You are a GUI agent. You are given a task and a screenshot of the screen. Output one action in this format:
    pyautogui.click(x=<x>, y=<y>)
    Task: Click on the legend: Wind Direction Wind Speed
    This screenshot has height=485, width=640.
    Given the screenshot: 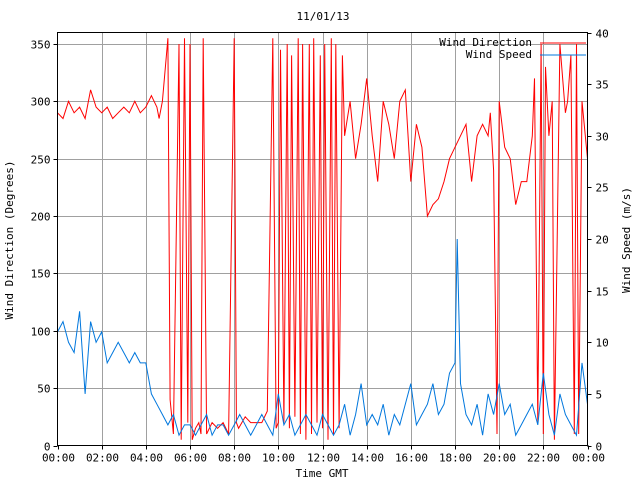 What is the action you would take?
    pyautogui.click(x=512, y=48)
    